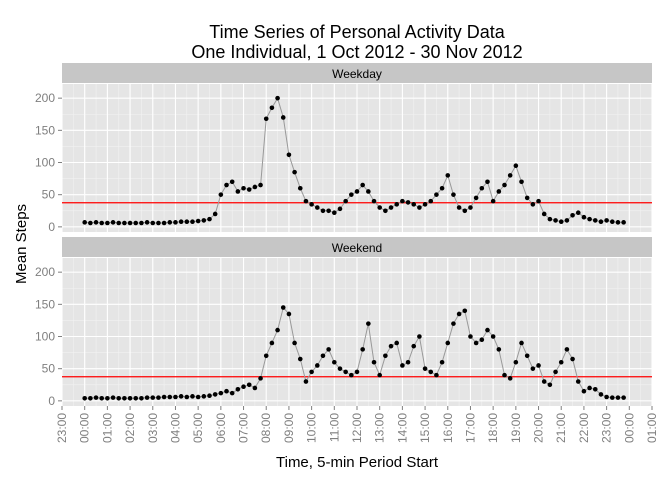 Image resolution: width=672 pixels, height=480 pixels. What do you see at coordinates (45, 163) in the screenshot?
I see `y-tick-label: 100` at bounding box center [45, 163].